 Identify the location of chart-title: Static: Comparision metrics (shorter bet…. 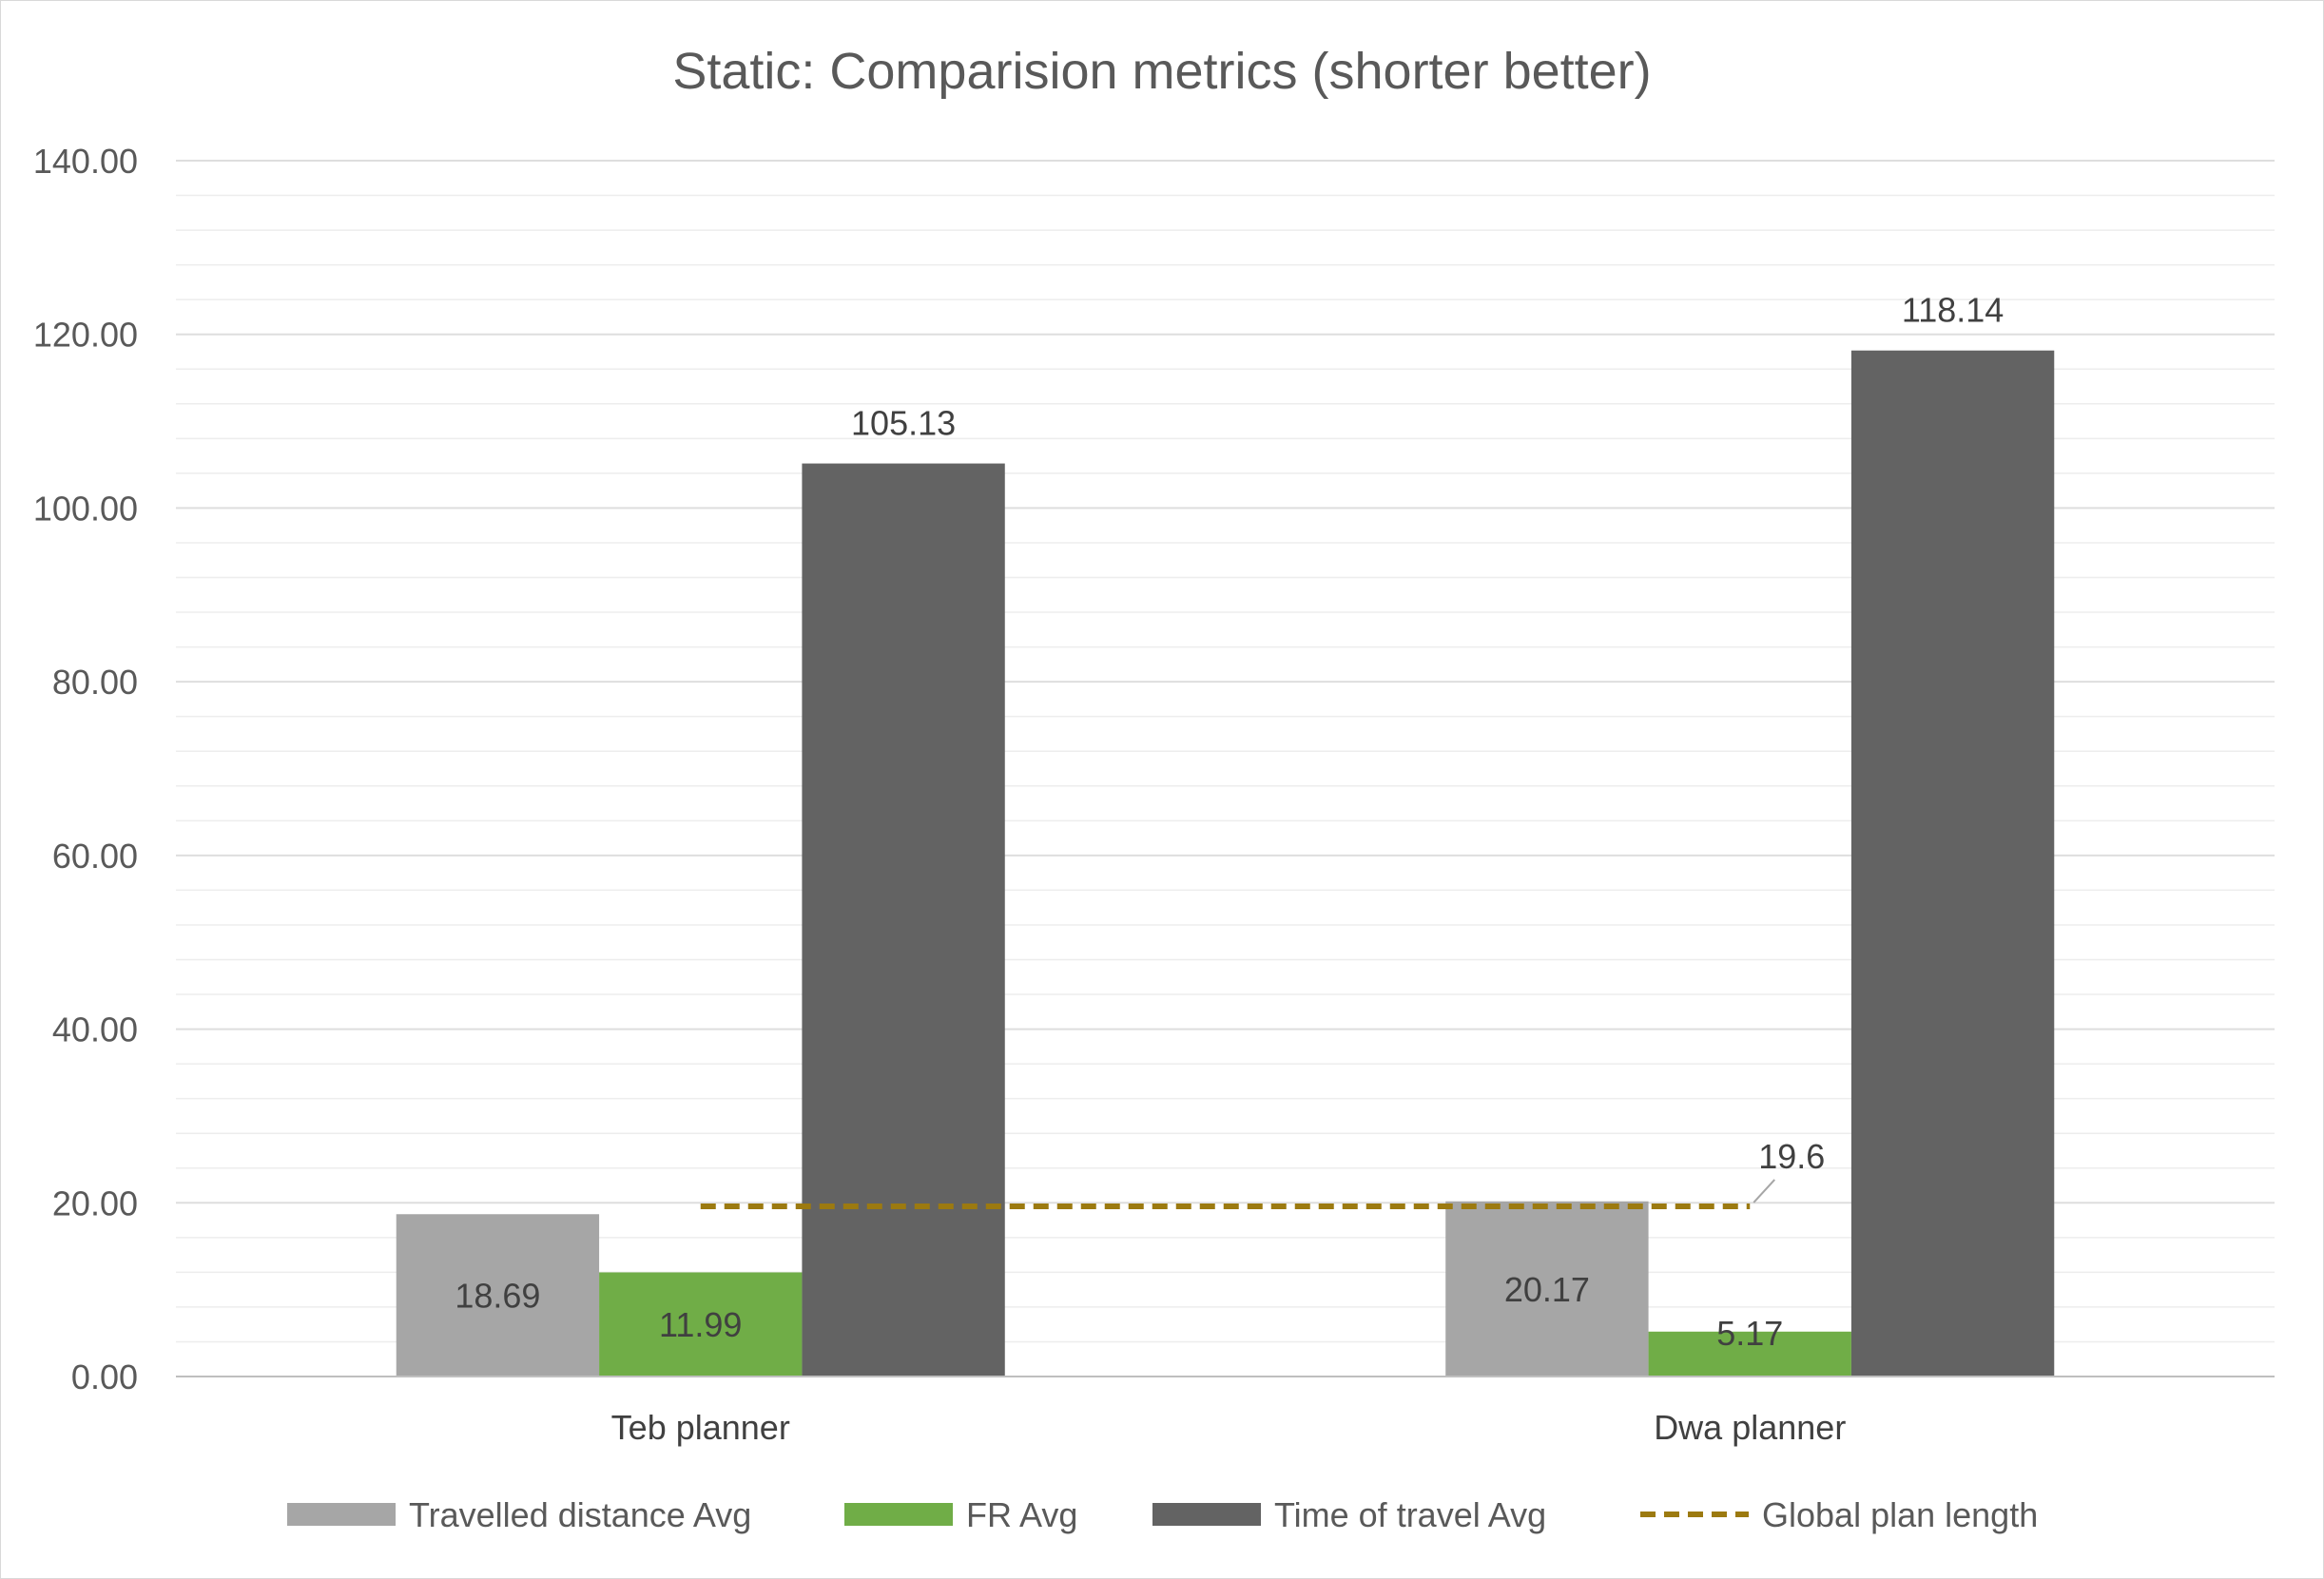
(1161, 71).